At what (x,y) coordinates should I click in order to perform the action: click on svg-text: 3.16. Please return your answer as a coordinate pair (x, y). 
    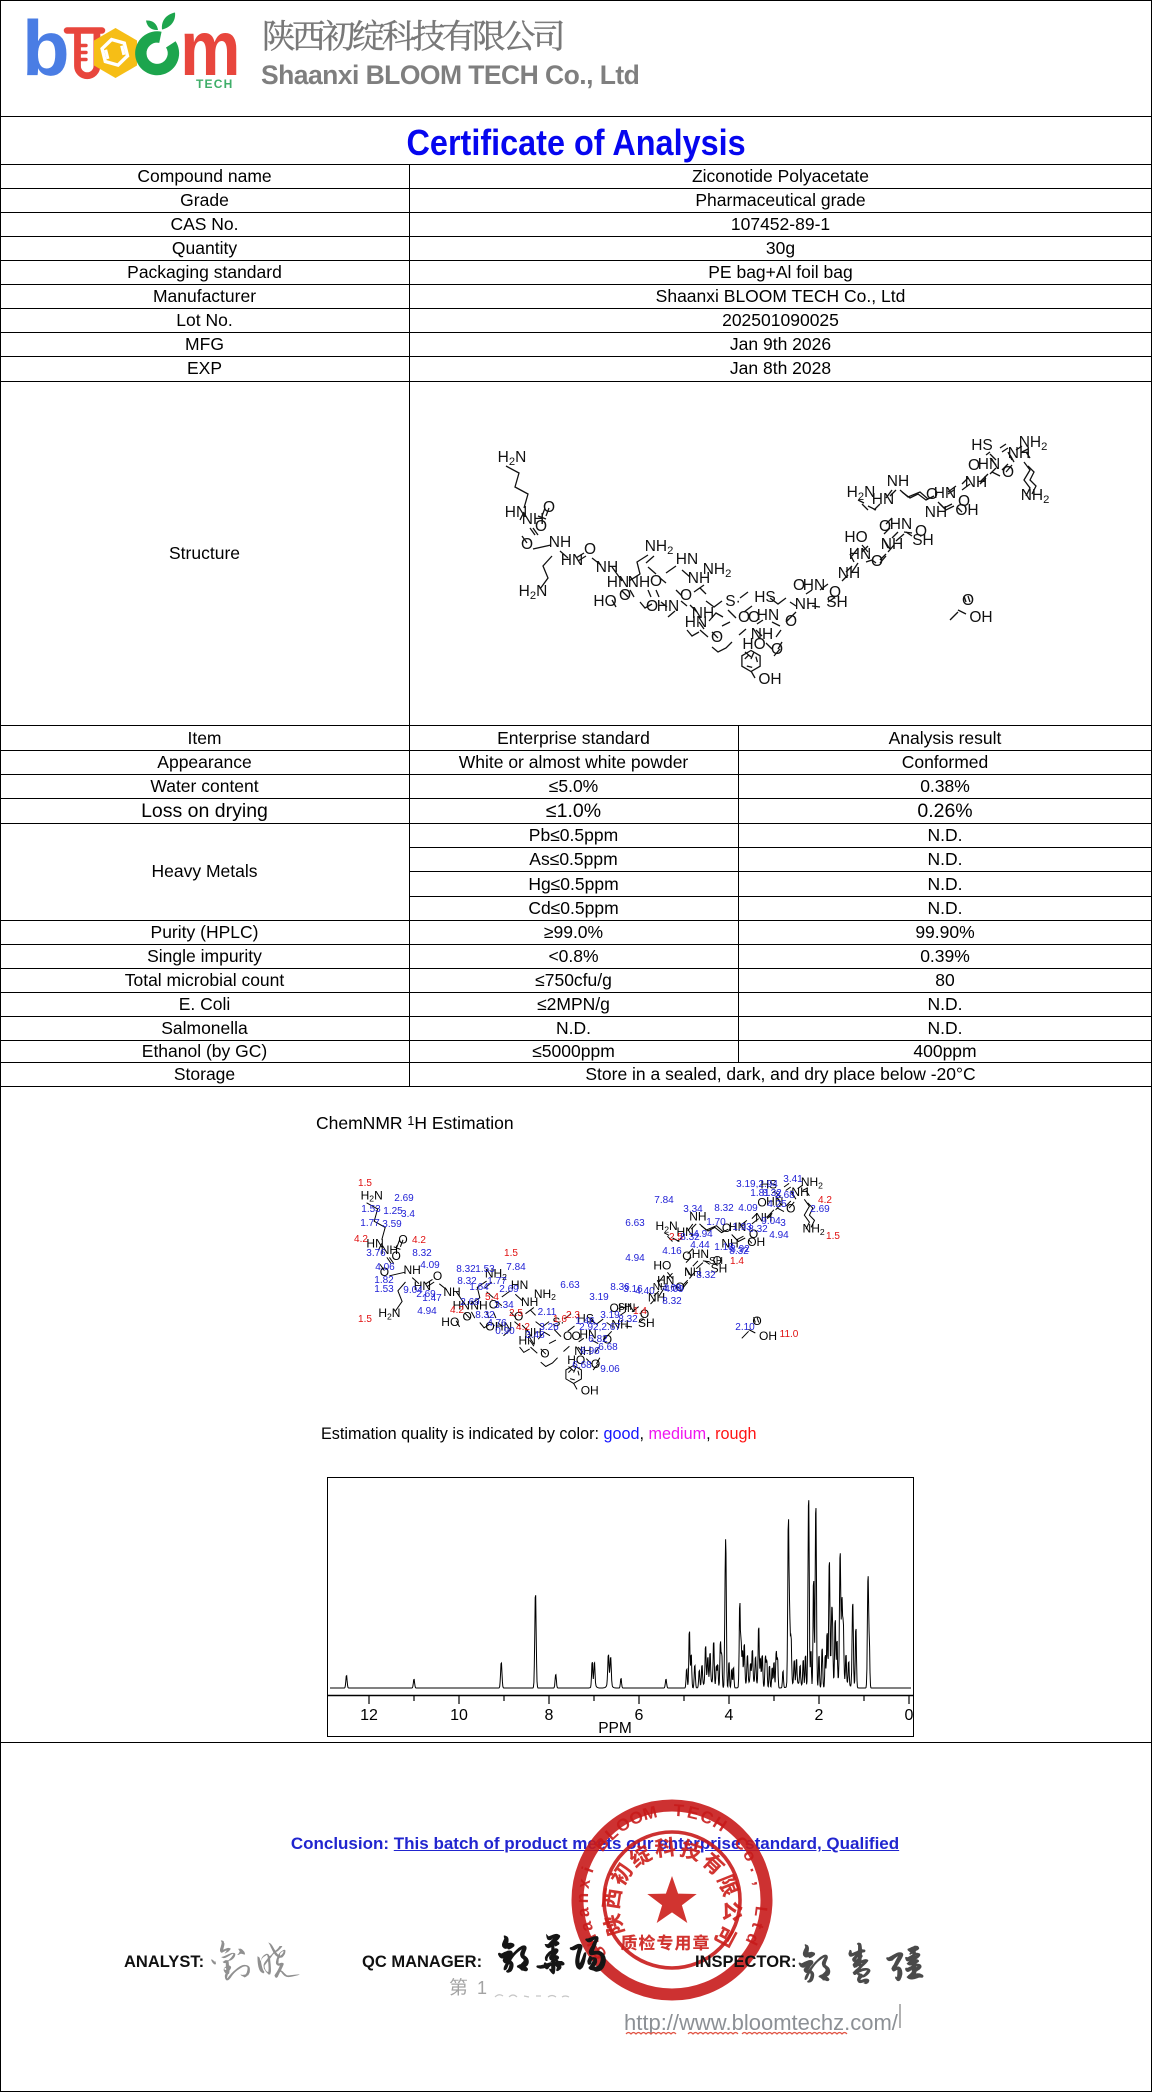
    Looking at the image, I should click on (633, 1289).